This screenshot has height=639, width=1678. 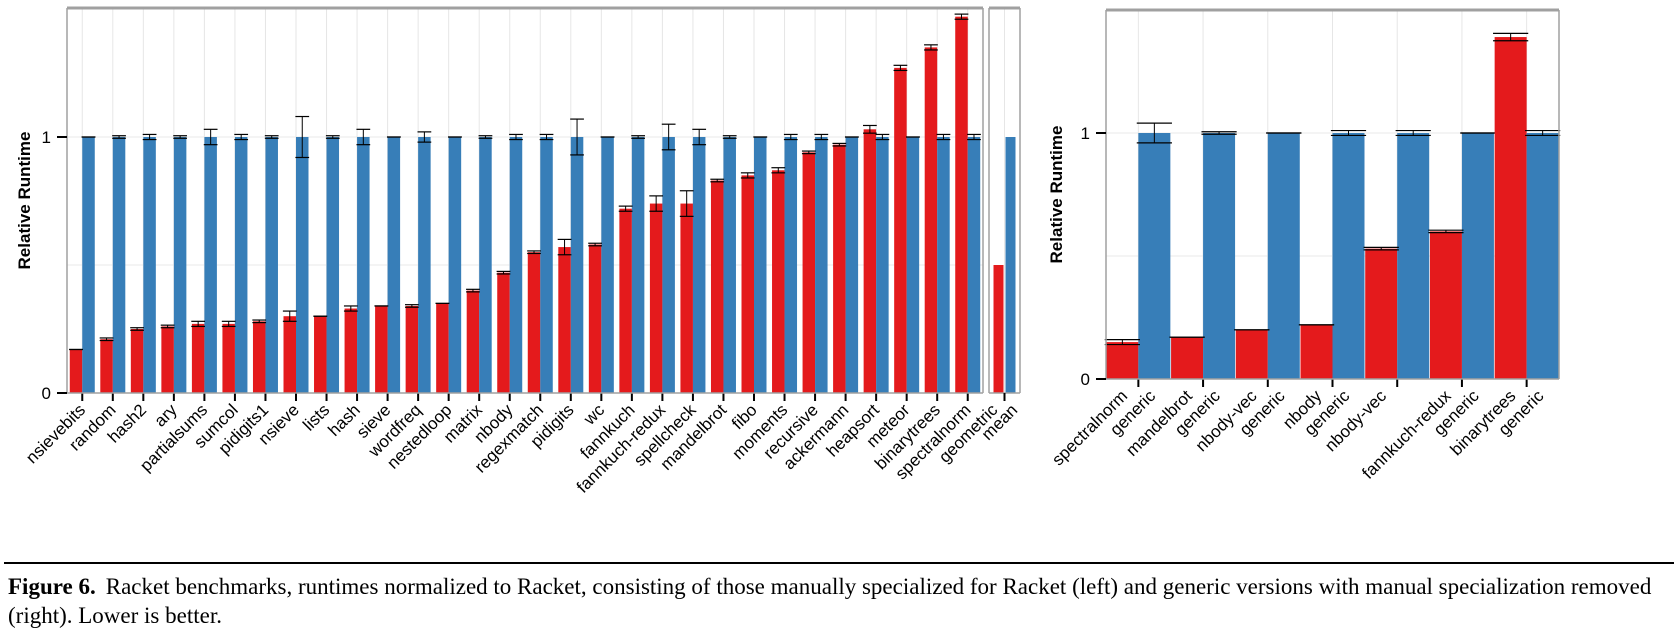 I want to click on right-chart-ytick-label: 1, so click(x=1085, y=133).